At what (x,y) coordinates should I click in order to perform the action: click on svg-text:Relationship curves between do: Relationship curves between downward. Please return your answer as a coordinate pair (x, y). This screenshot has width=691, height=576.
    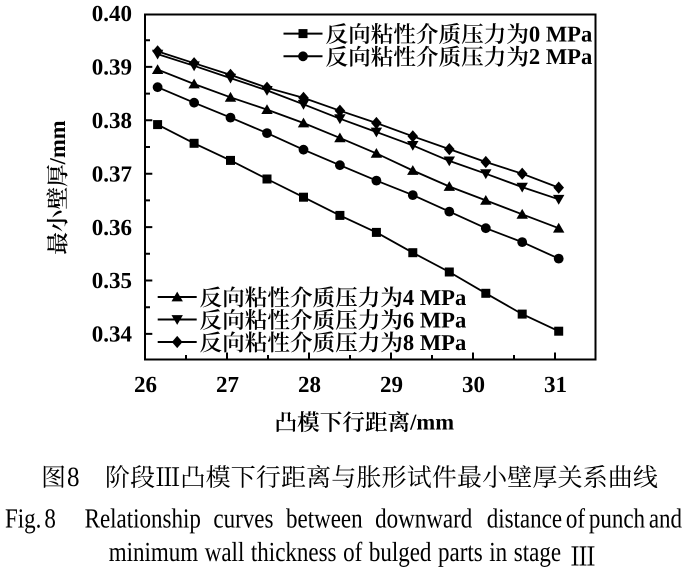
    Looking at the image, I should click on (279, 519).